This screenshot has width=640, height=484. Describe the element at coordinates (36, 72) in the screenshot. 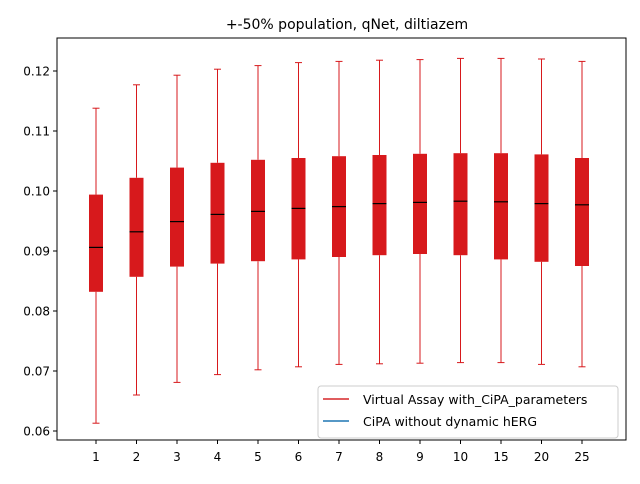

I see `y-tick-label: 0.12` at that location.